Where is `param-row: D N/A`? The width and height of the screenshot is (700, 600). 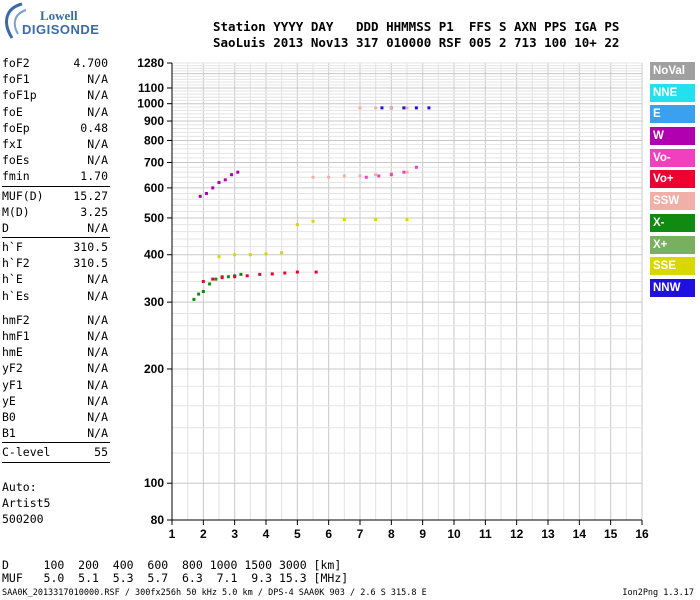 param-row: D N/A is located at coordinates (56, 228).